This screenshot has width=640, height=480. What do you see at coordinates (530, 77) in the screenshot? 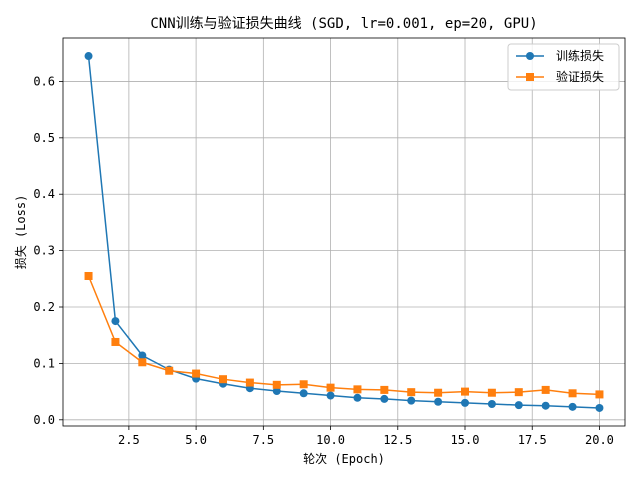
I see `legend-val-marker` at bounding box center [530, 77].